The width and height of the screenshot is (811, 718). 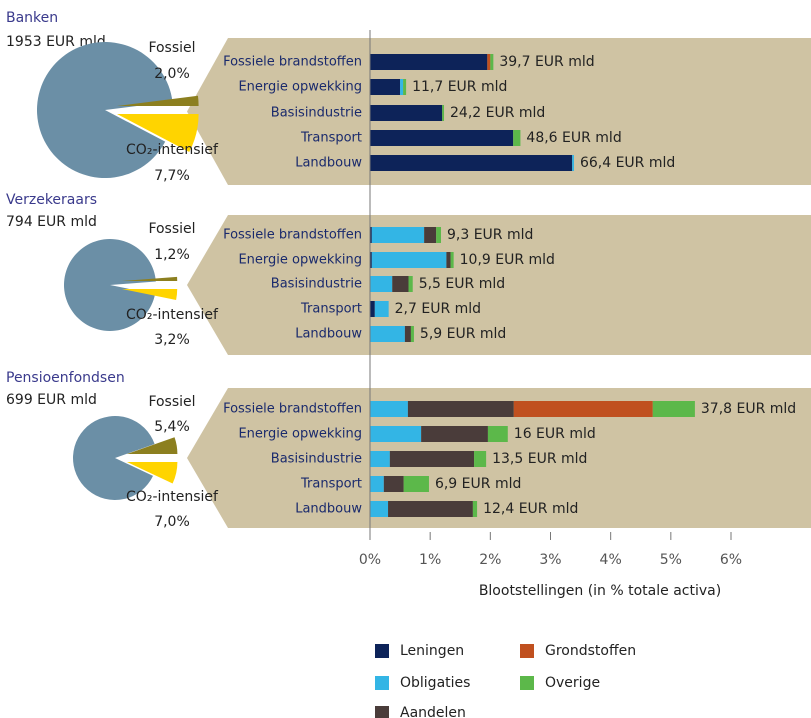 What do you see at coordinates (748, 409) in the screenshot?
I see `total-label: 37,8 EUR mld` at bounding box center [748, 409].